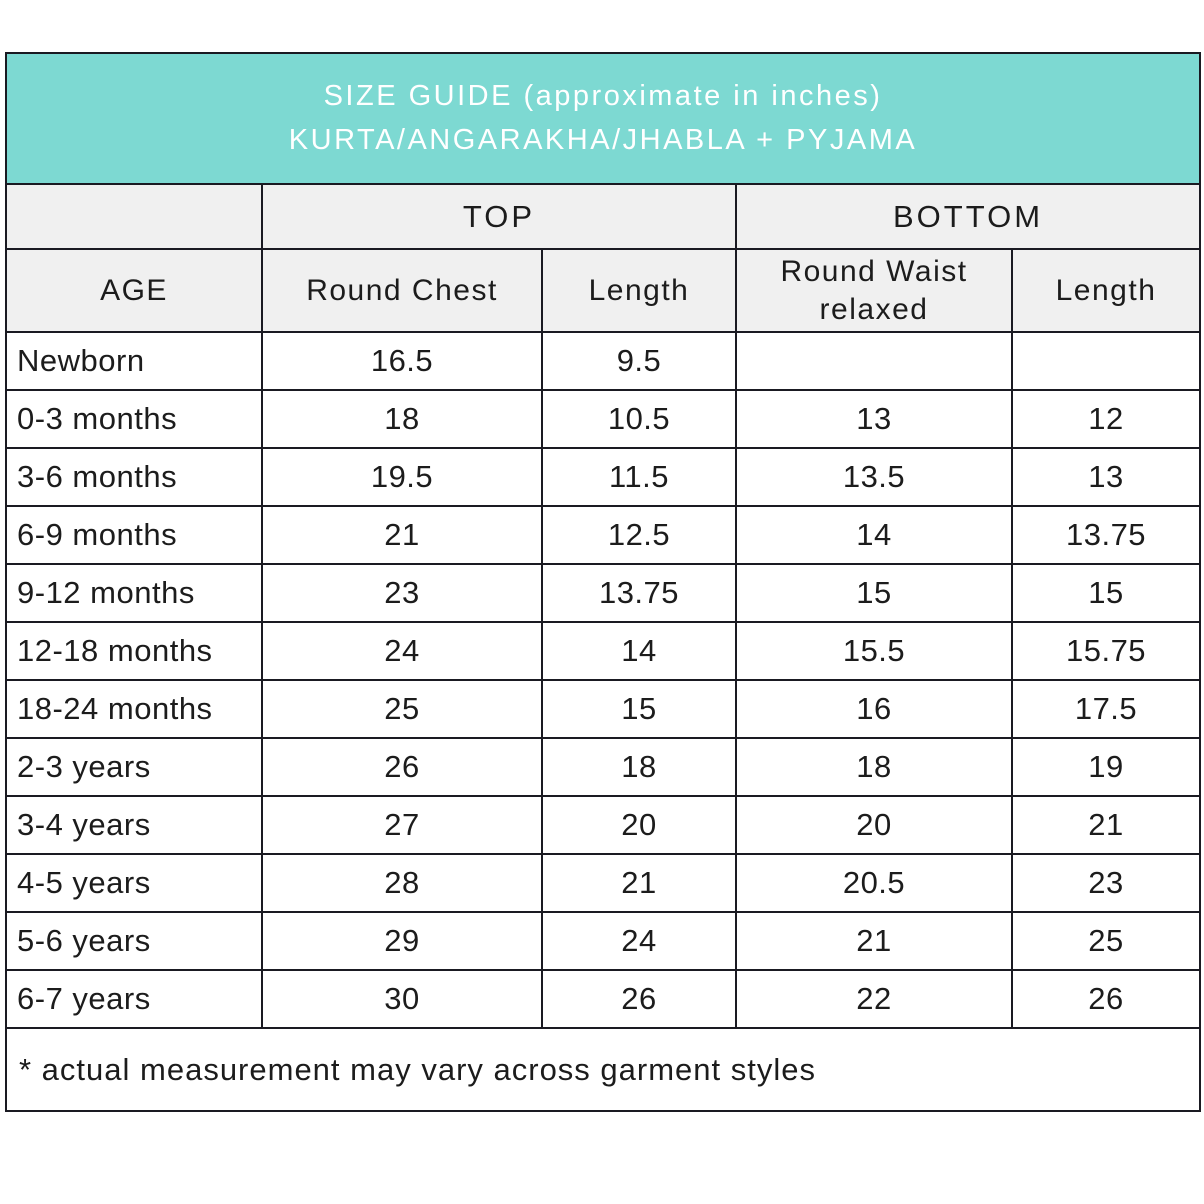 The image size is (1204, 1204). I want to click on age-cell: 5-6 years, so click(134, 941).